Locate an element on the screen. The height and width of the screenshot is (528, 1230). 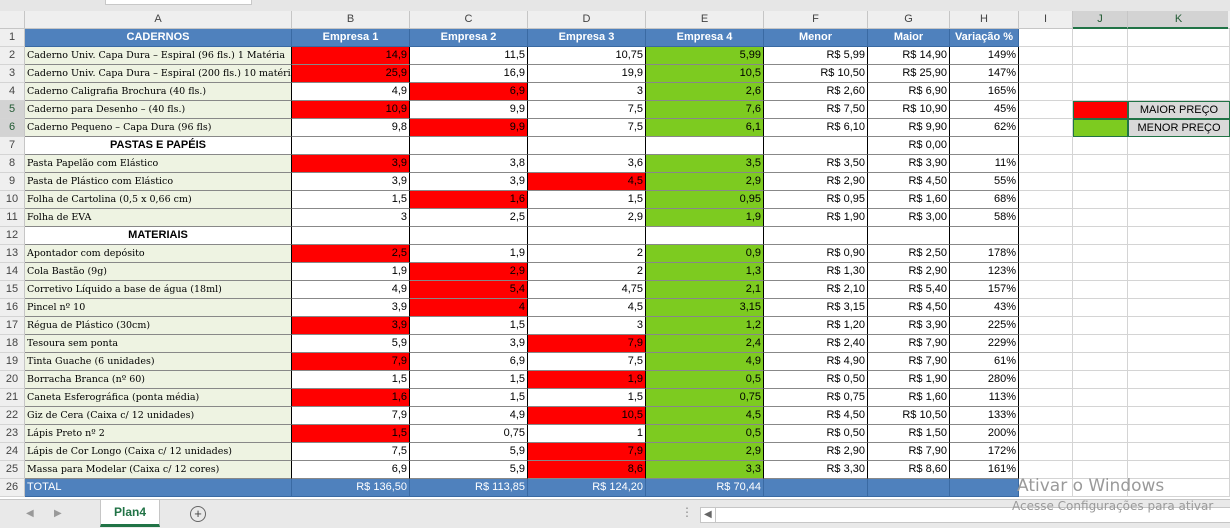
cell-d2: 10,75 is located at coordinates (587, 56).